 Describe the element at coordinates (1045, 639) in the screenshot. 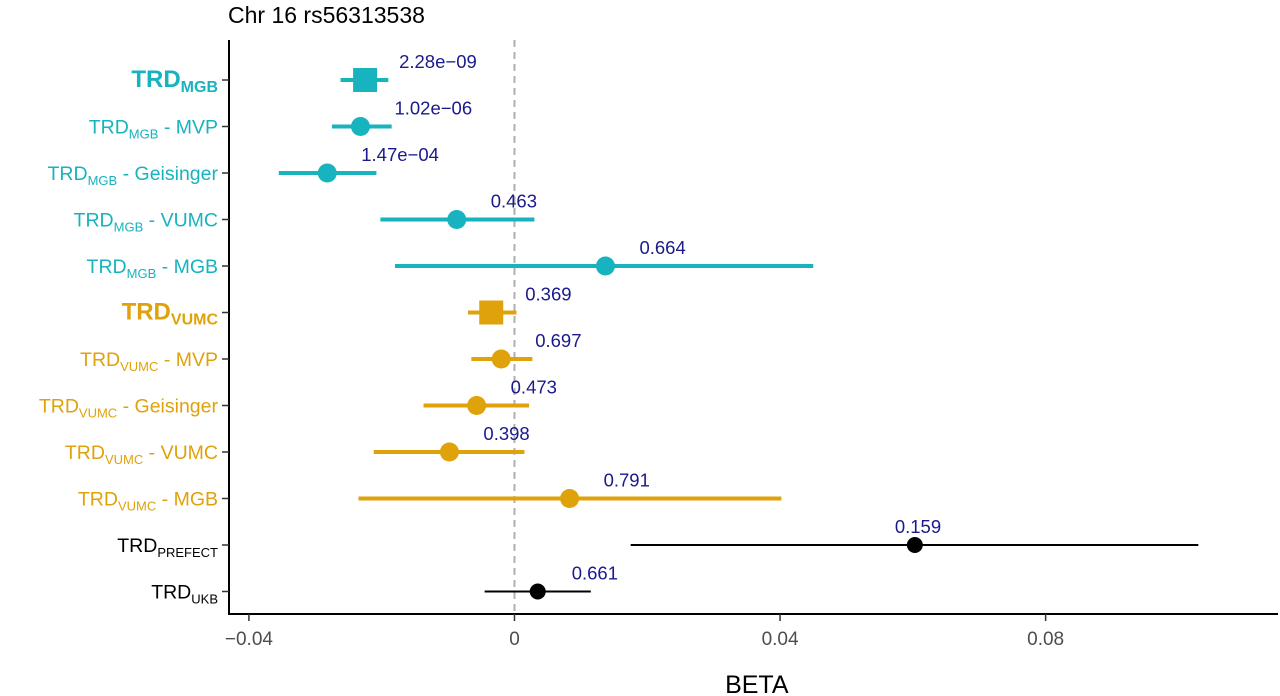

I see `x-tick-label: 0.08` at that location.